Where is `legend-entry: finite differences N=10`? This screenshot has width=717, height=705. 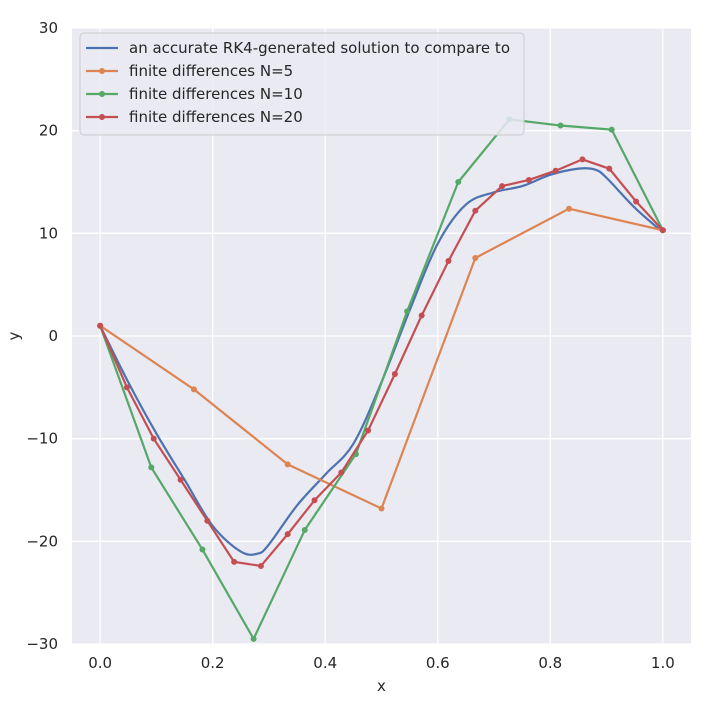 legend-entry: finite differences N=10 is located at coordinates (194, 94).